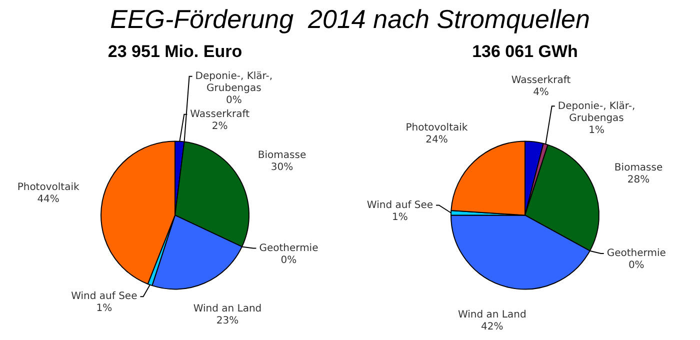  I want to click on data-label: 30%, so click(282, 167).